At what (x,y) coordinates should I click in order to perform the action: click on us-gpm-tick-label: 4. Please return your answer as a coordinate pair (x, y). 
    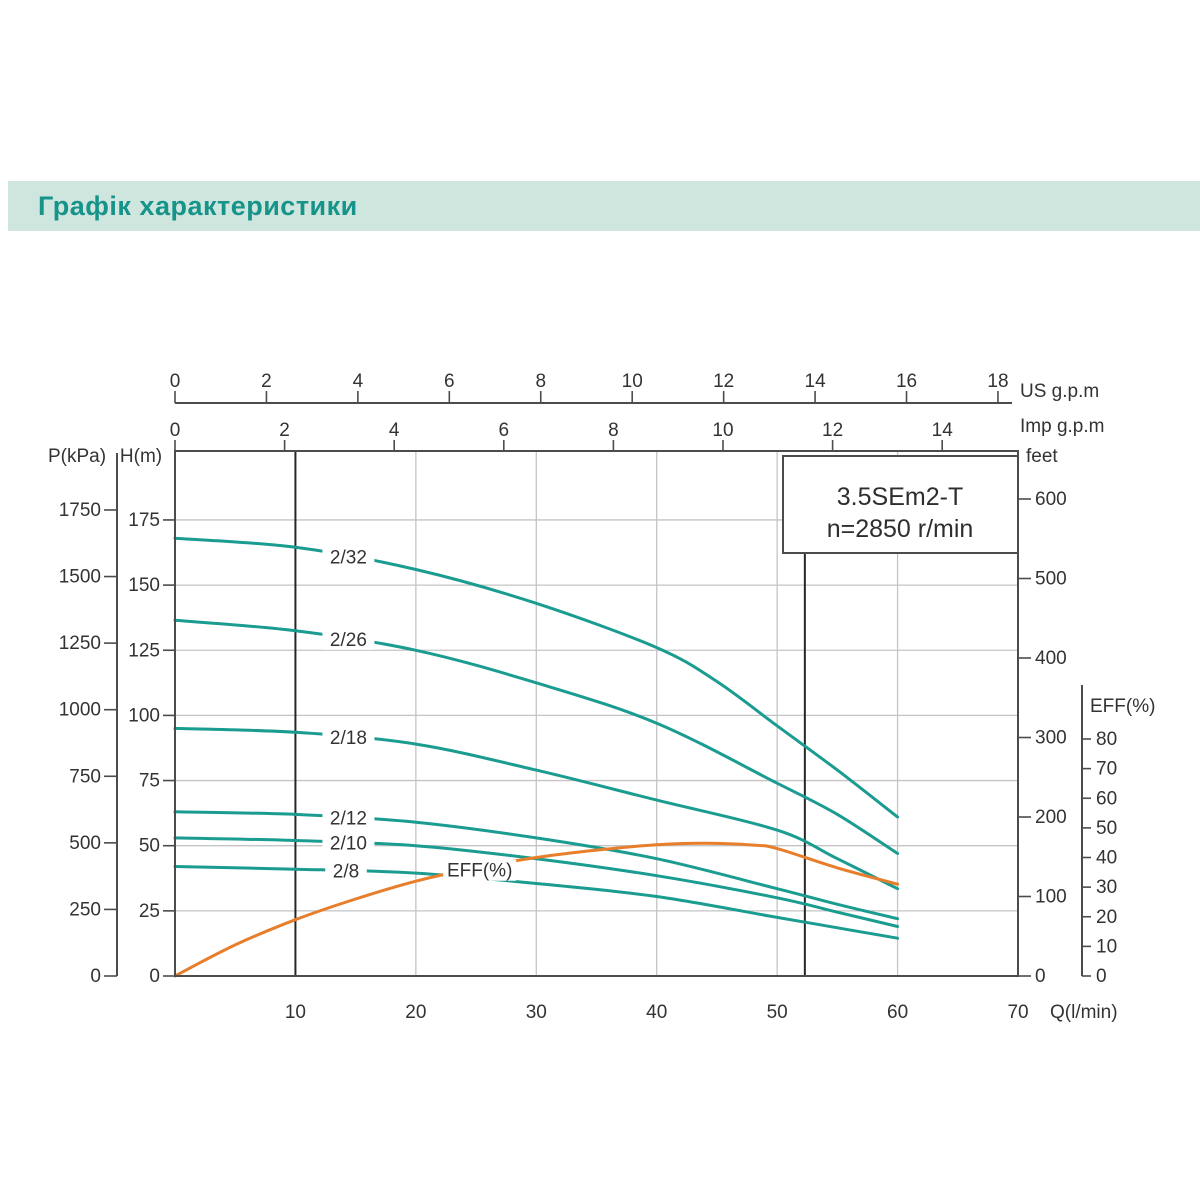
    Looking at the image, I should click on (358, 381).